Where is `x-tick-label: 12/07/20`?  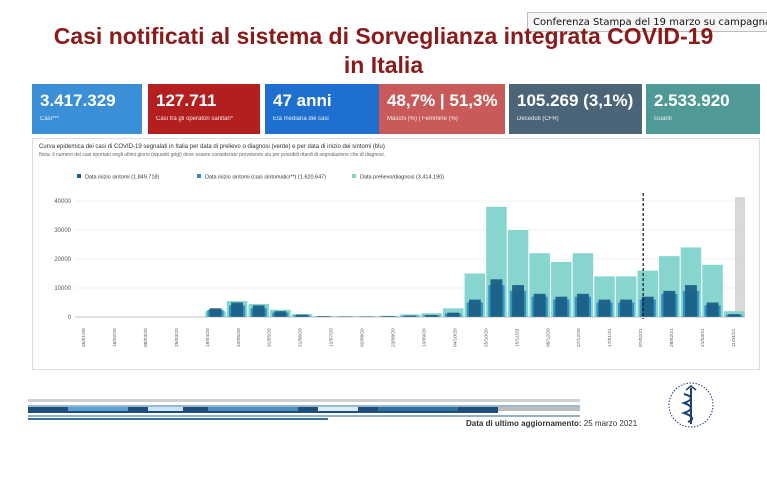 x-tick-label: 12/07/20 is located at coordinates (332, 337).